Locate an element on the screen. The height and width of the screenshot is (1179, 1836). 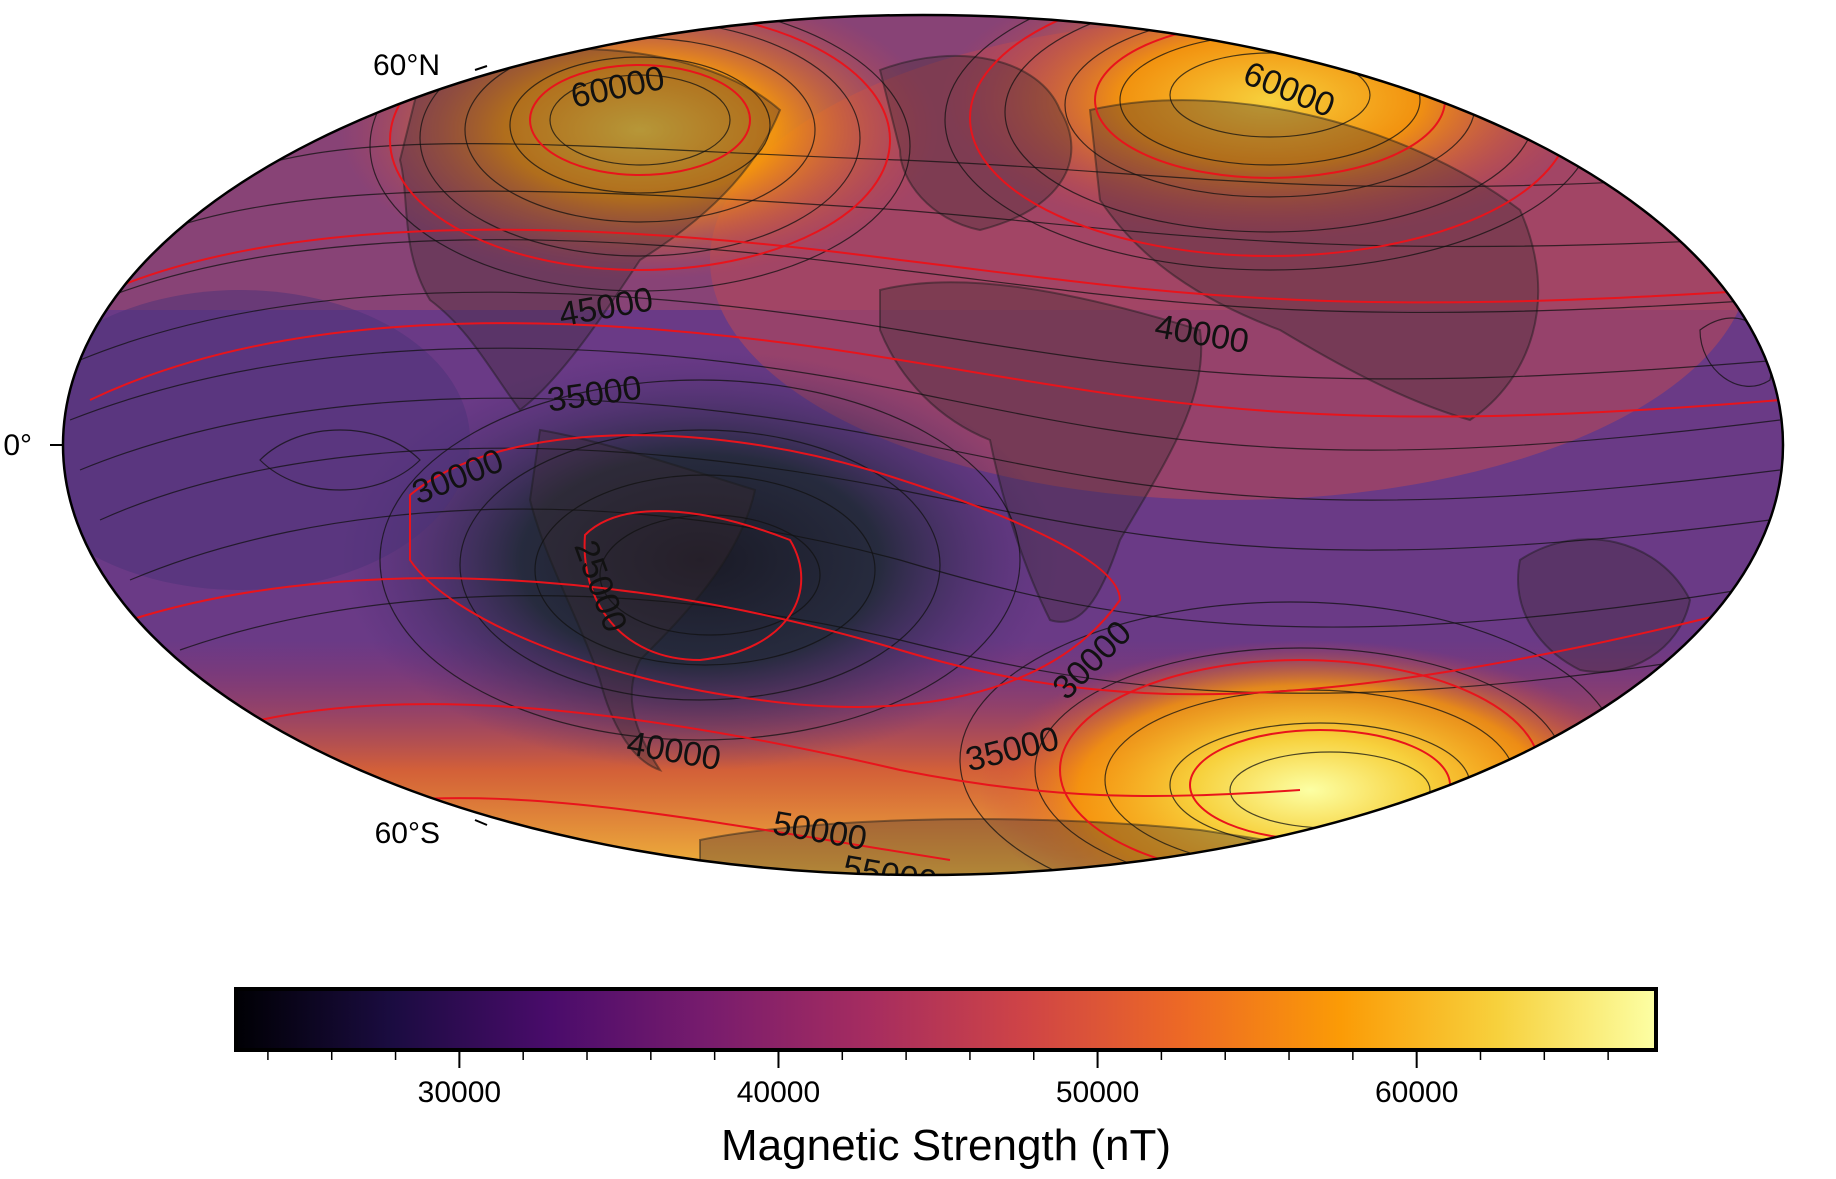
colorbar-tick-label: 50000 is located at coordinates (1097, 1092).